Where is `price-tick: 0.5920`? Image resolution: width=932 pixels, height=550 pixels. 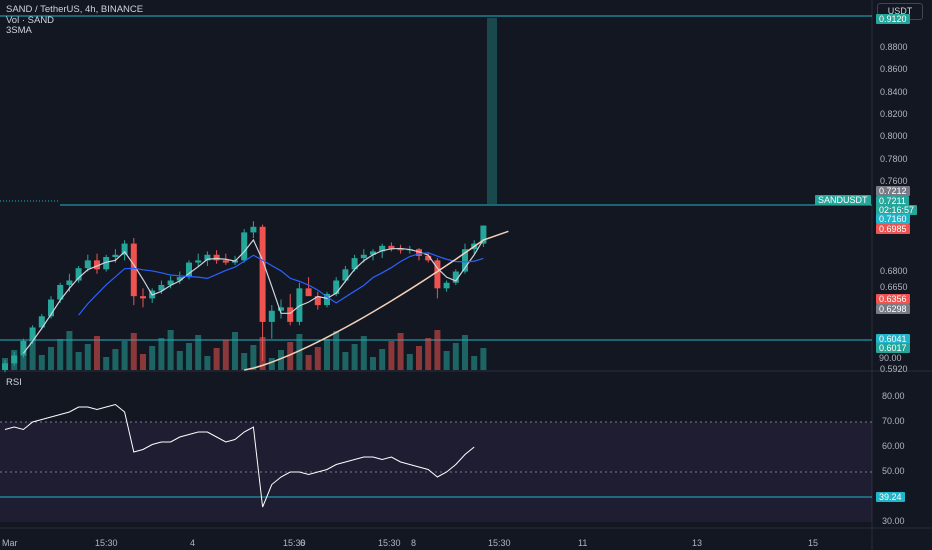
price-tick: 0.5920 is located at coordinates (894, 369).